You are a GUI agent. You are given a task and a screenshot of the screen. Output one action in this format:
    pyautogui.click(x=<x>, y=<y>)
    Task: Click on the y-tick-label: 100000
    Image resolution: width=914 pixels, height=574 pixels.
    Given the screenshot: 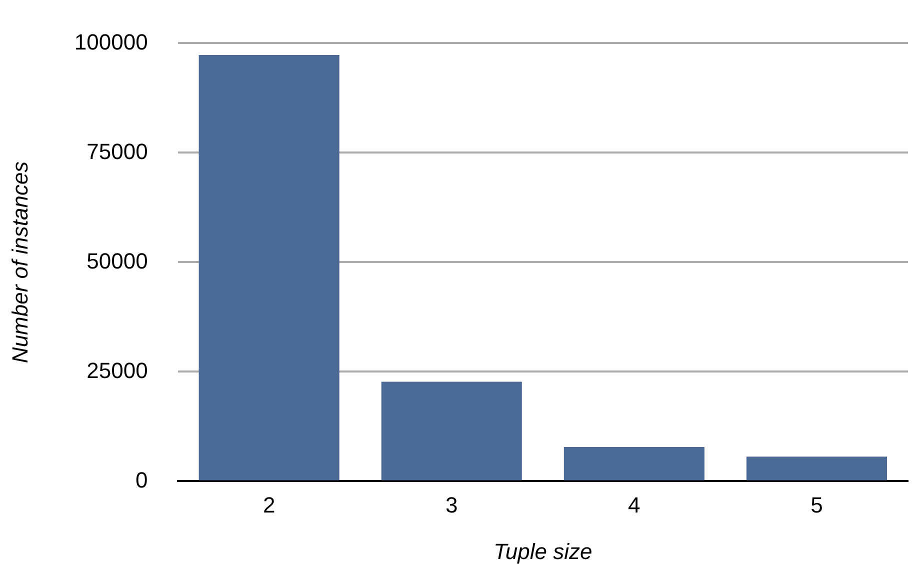 What is the action you would take?
    pyautogui.click(x=111, y=41)
    